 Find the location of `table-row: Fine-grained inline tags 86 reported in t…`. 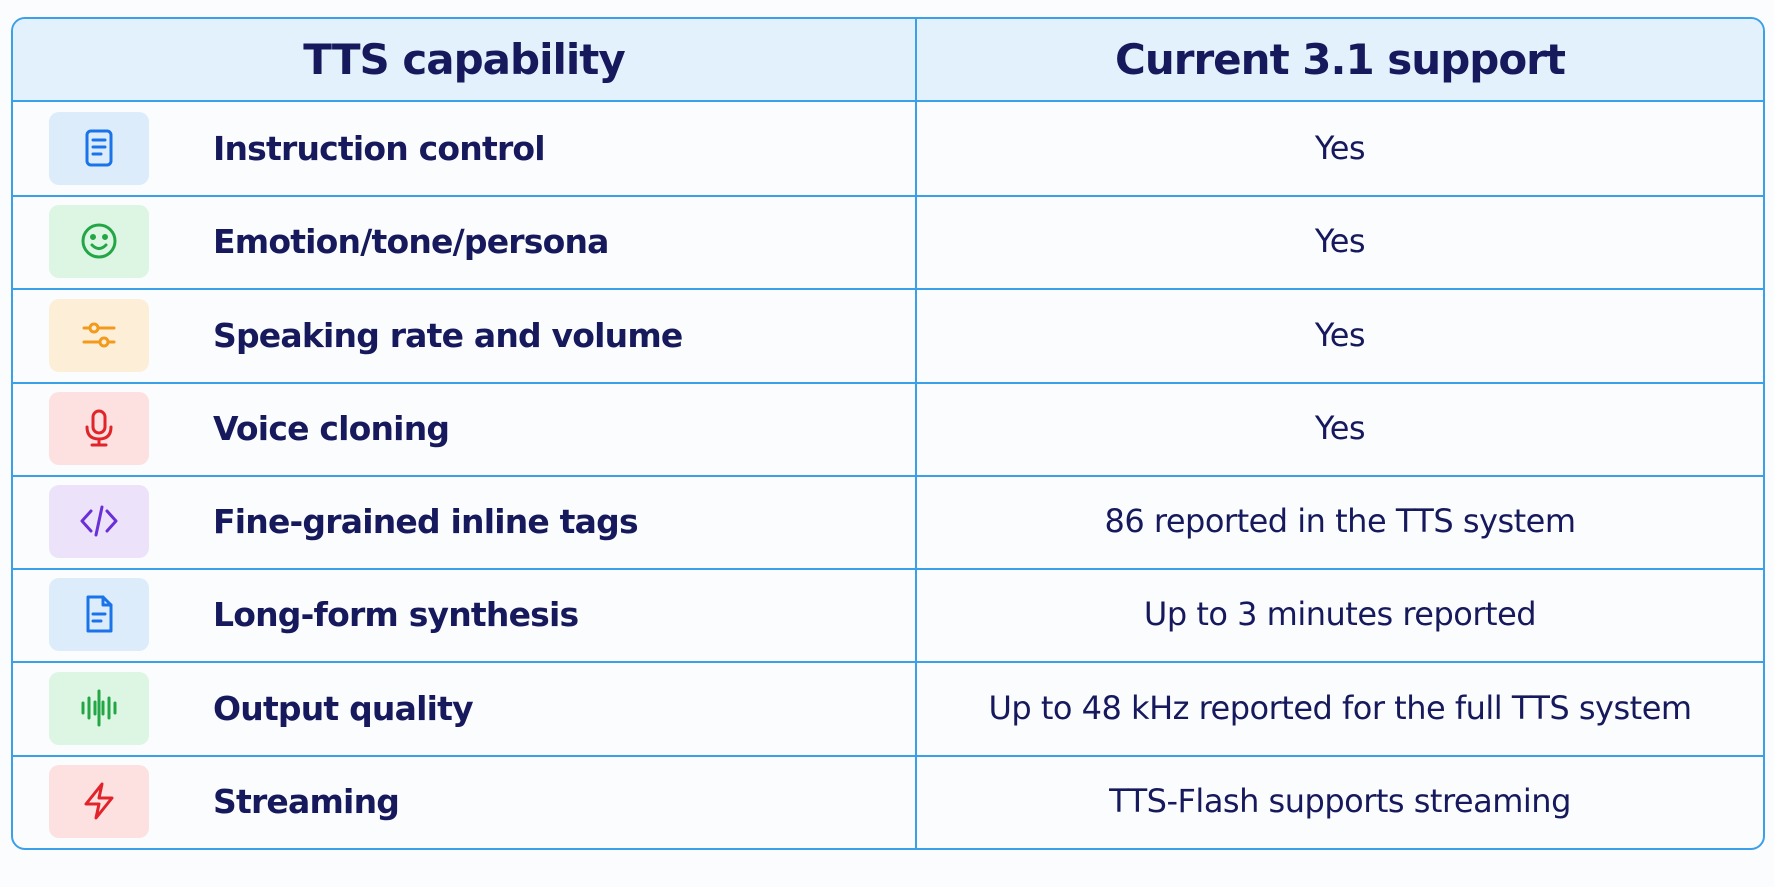

table-row: Fine-grained inline tags 86 reported in t… is located at coordinates (888, 522).